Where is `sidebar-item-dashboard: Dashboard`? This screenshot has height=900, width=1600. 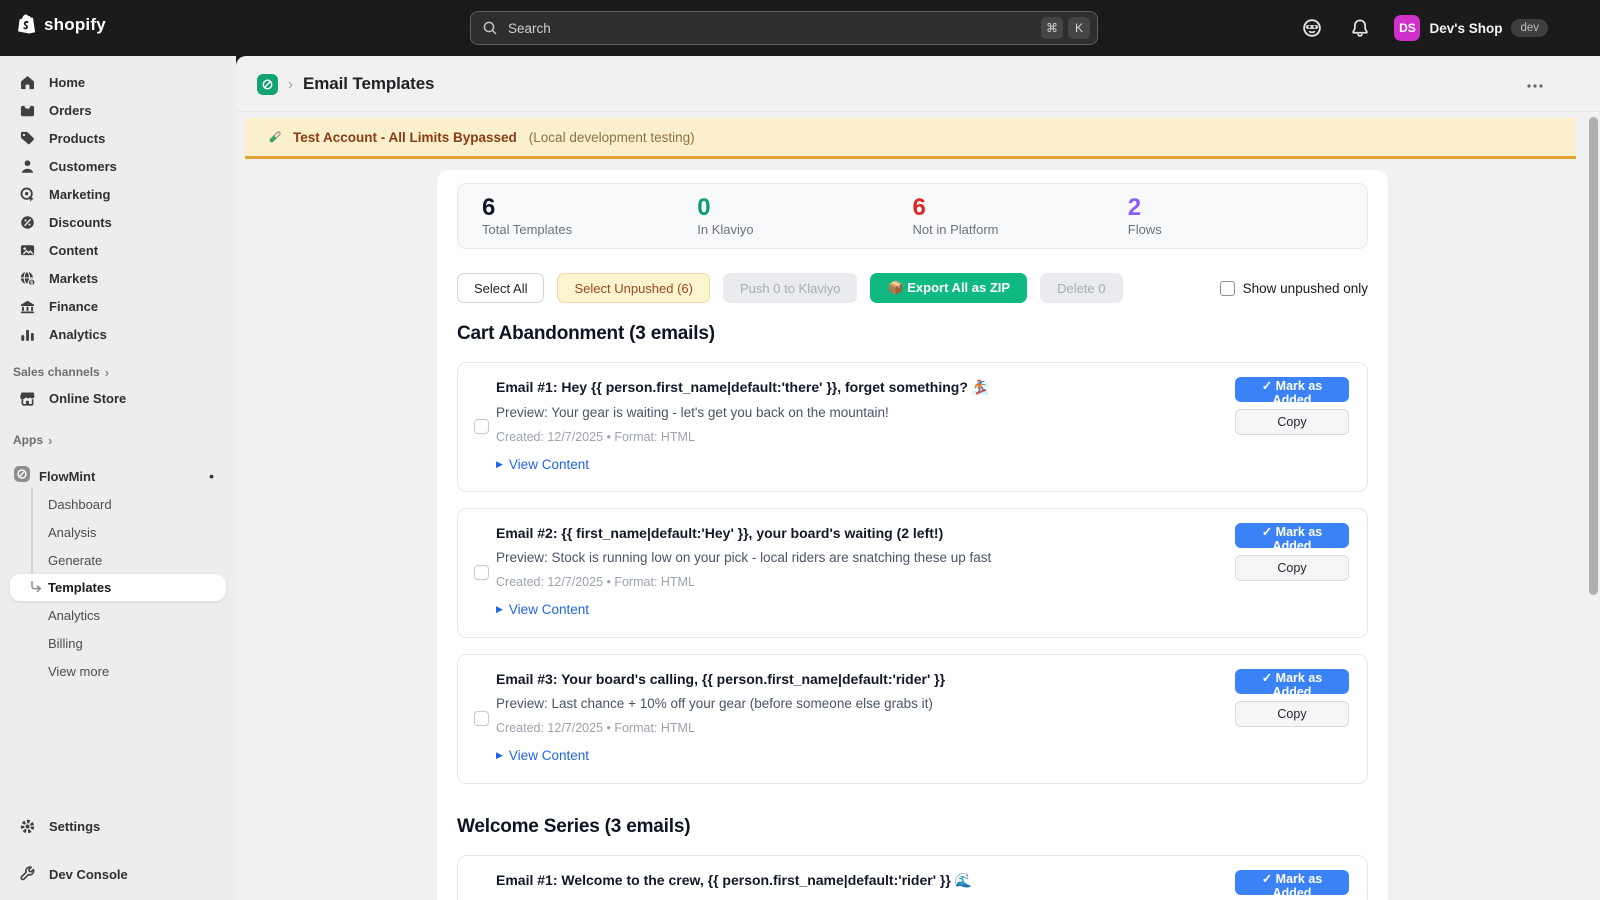
sidebar-item-dashboard: Dashboard is located at coordinates (80, 504).